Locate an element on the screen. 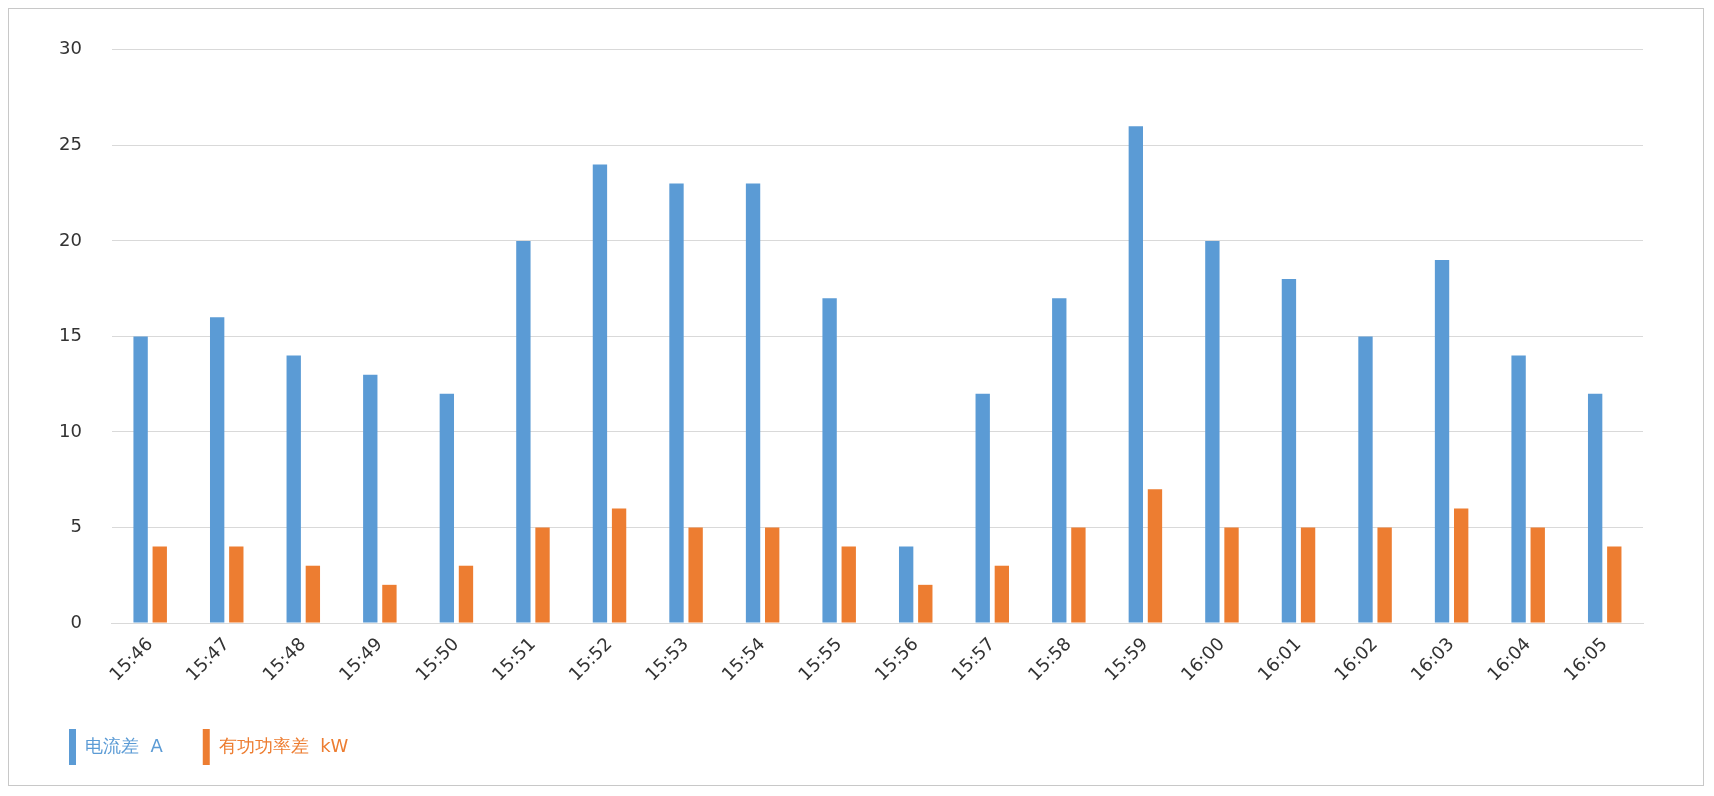 The image size is (1714, 796). legend-label: 有功功率差 kW is located at coordinates (283, 745).